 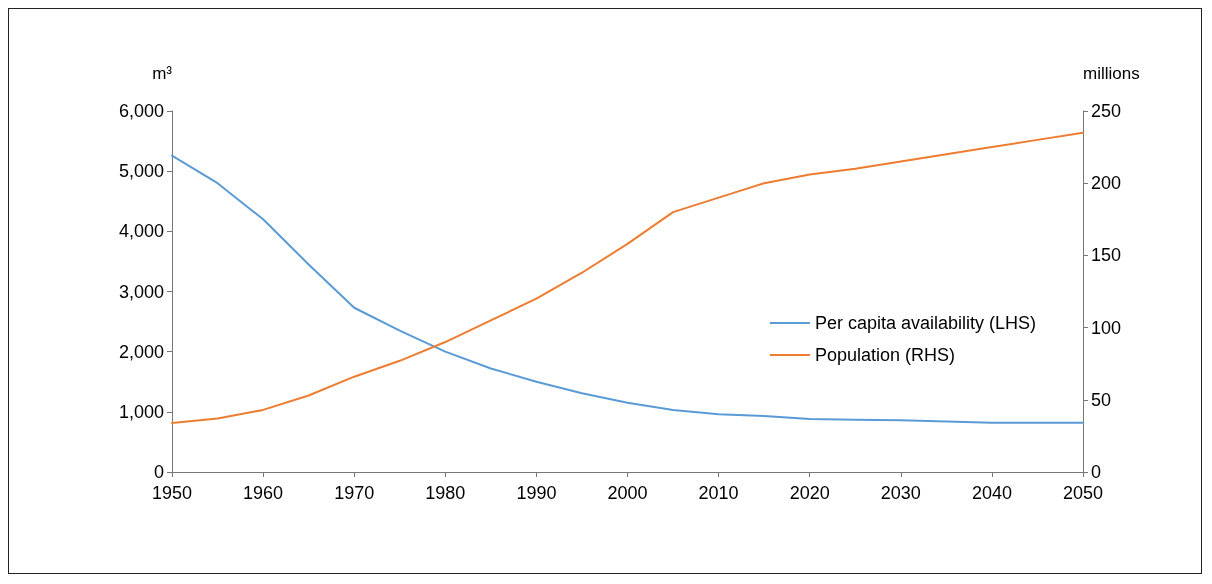 What do you see at coordinates (141, 111) in the screenshot?
I see `y-tick-label: 6,000` at bounding box center [141, 111].